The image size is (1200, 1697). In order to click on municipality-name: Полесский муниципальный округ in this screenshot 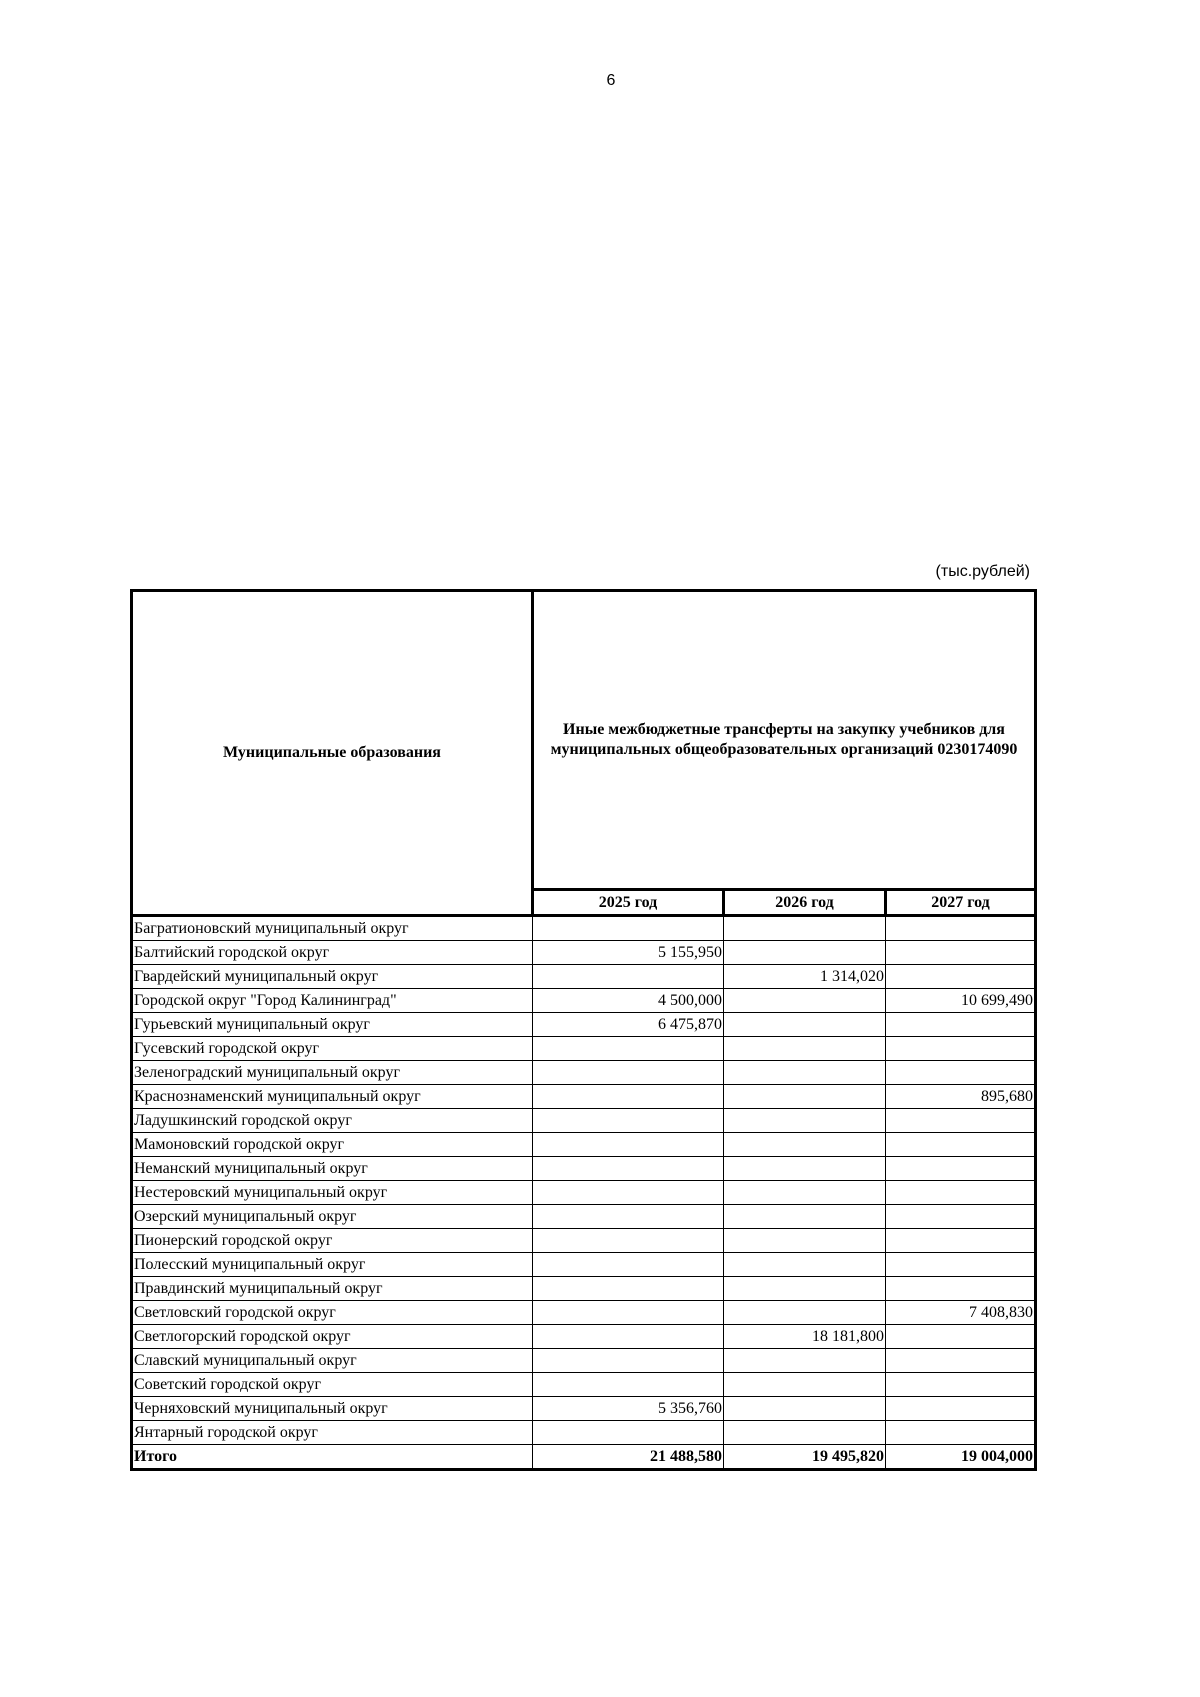, I will do `click(331, 1264)`.